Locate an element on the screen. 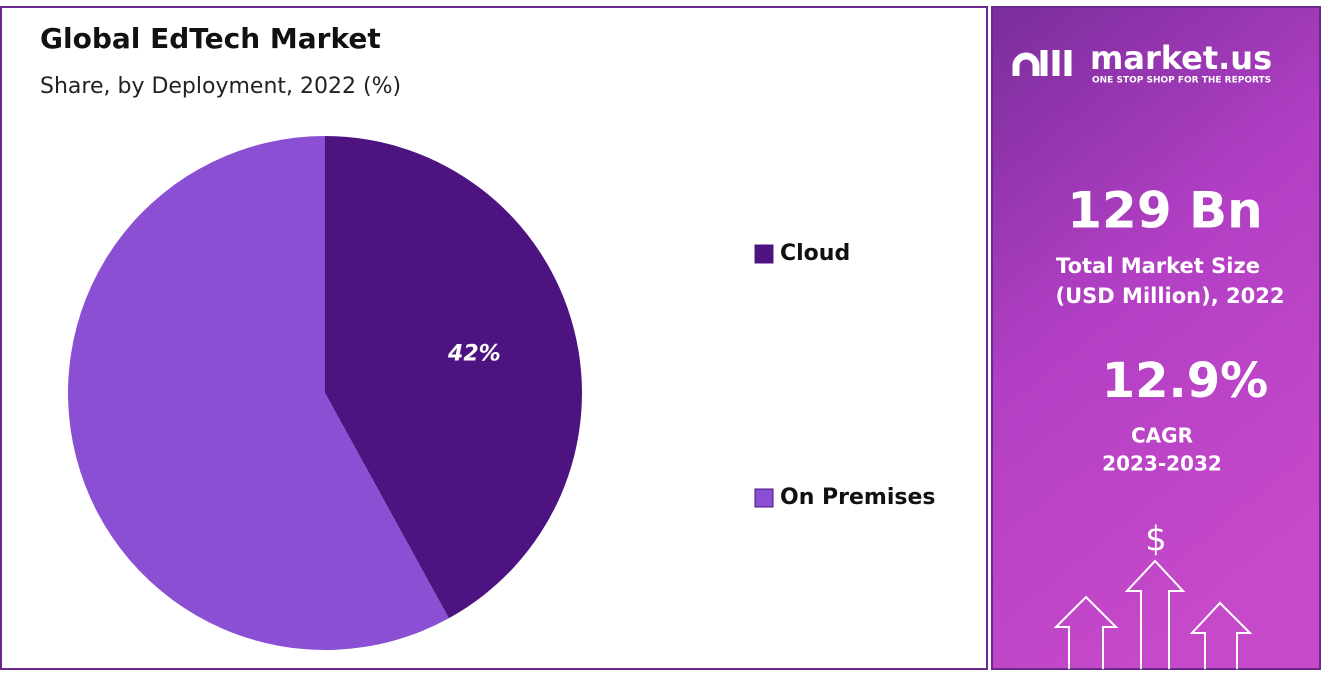 The height and width of the screenshot is (675, 1321). legend: Cloud On Premises is located at coordinates (845, 375).